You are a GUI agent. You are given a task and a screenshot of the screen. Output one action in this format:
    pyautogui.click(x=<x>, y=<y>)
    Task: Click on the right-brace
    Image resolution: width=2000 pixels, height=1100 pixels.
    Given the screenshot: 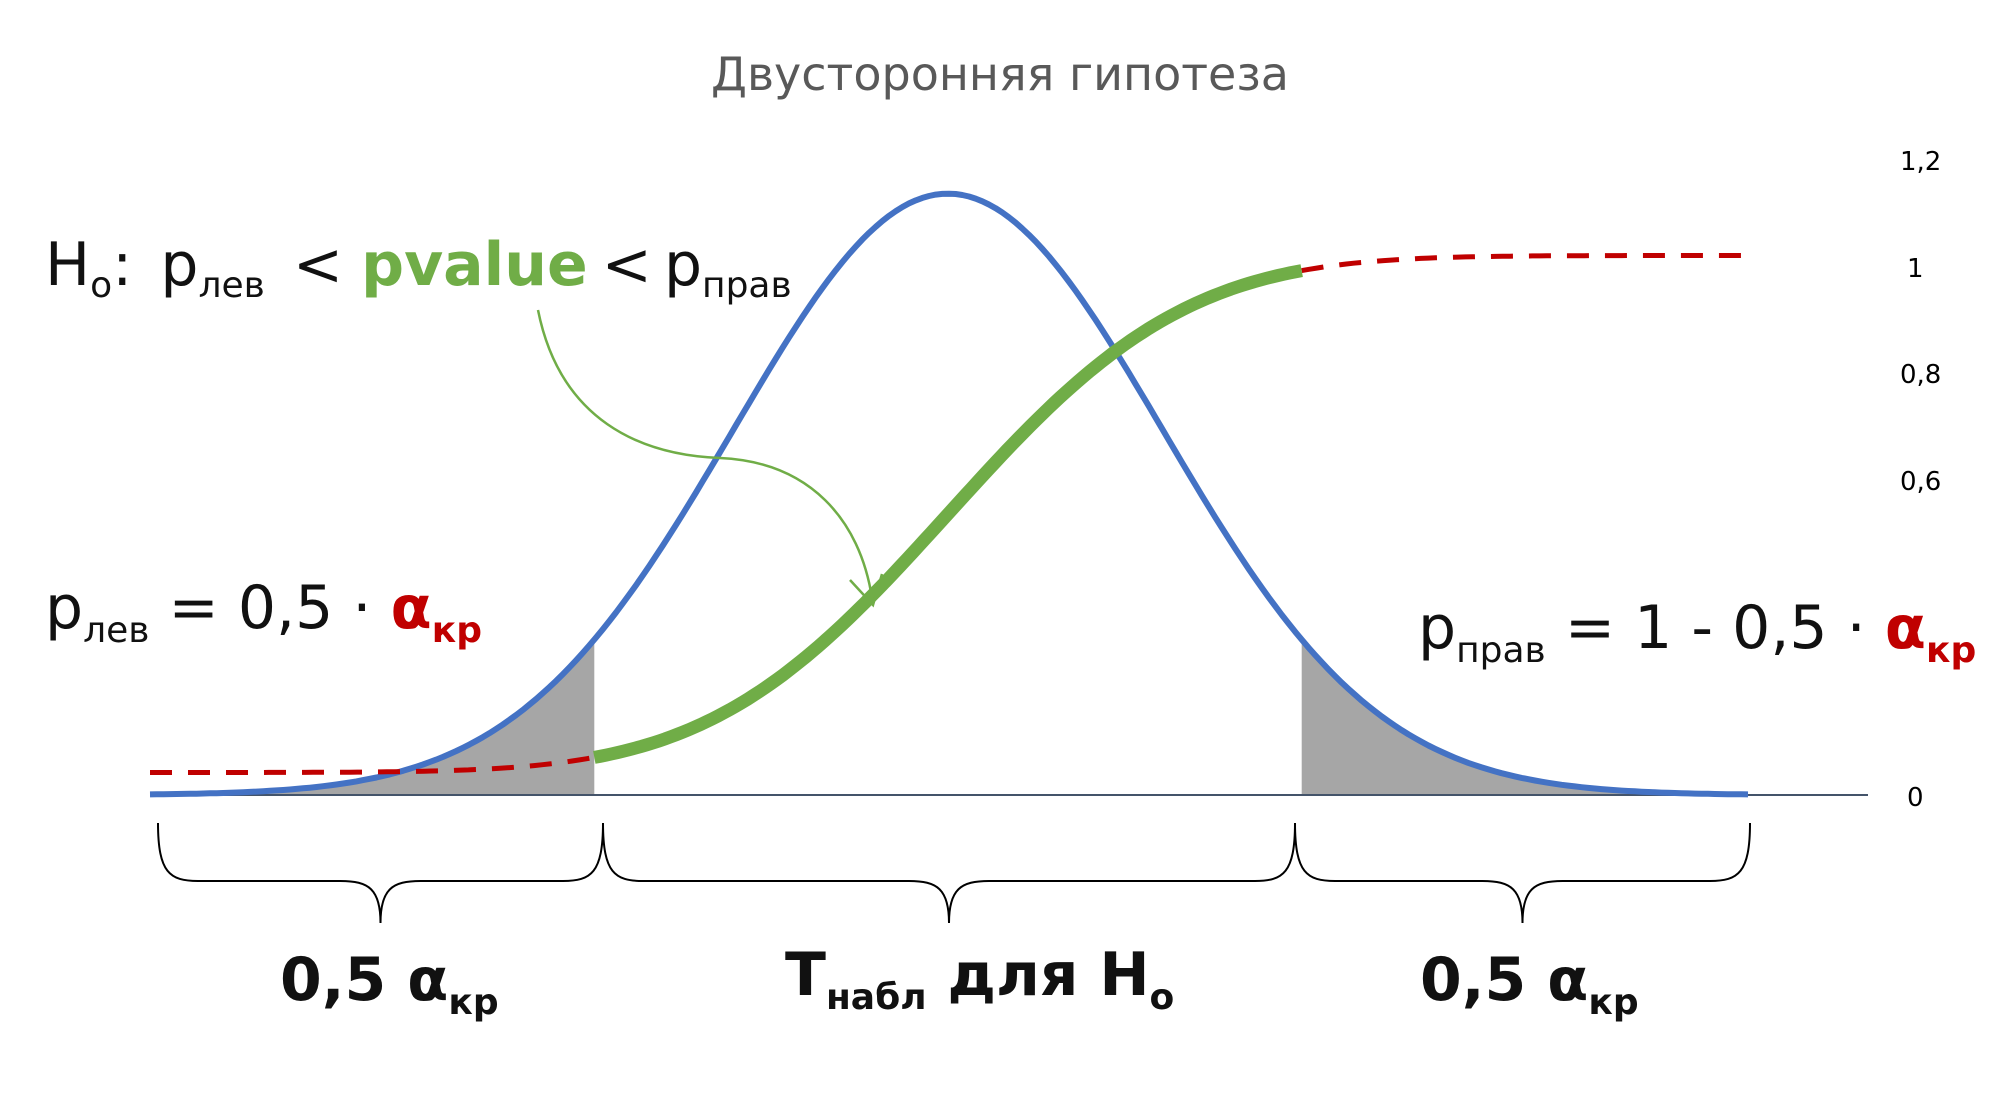 What is the action you would take?
    pyautogui.click(x=1522, y=873)
    